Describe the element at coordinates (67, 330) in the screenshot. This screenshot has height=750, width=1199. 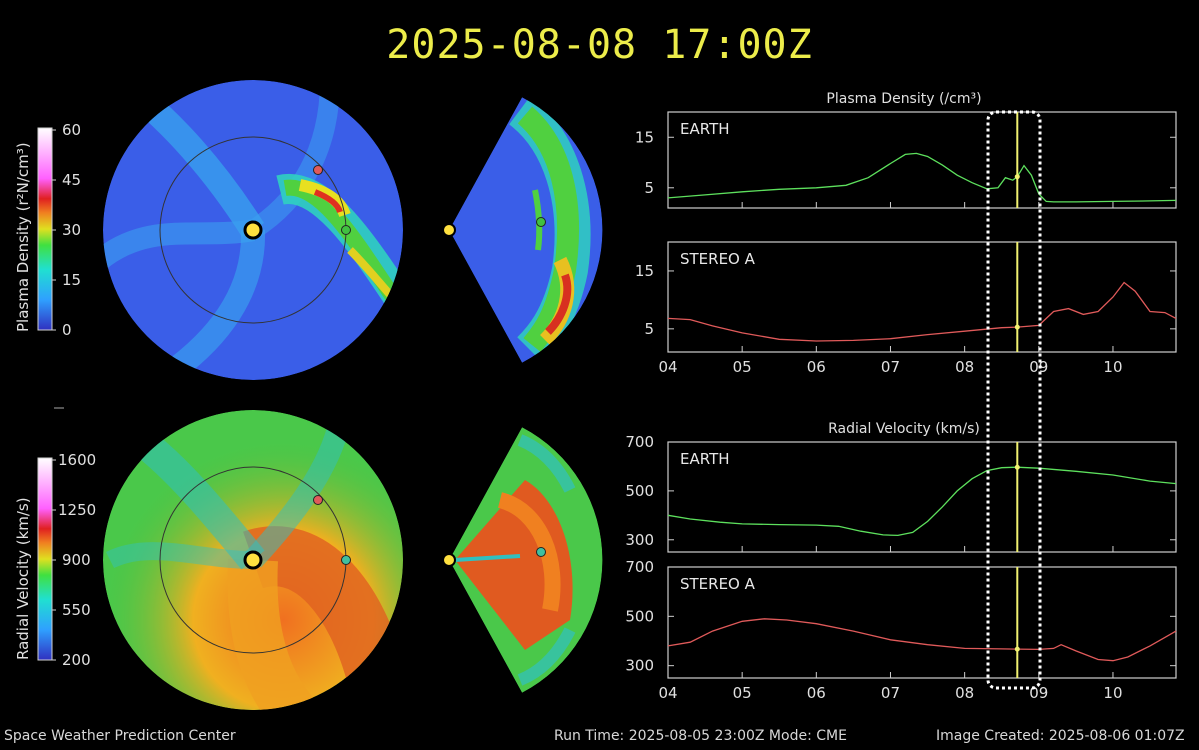
I see `density-tick: 0` at that location.